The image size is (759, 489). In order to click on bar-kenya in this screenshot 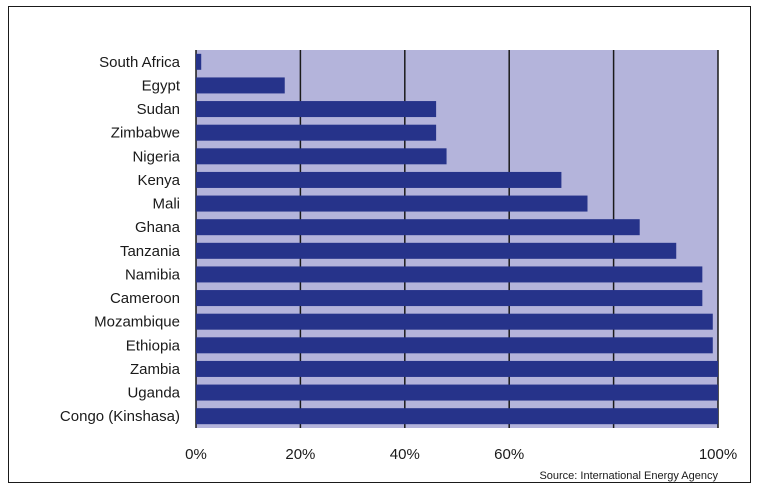, I will do `click(379, 179)`.